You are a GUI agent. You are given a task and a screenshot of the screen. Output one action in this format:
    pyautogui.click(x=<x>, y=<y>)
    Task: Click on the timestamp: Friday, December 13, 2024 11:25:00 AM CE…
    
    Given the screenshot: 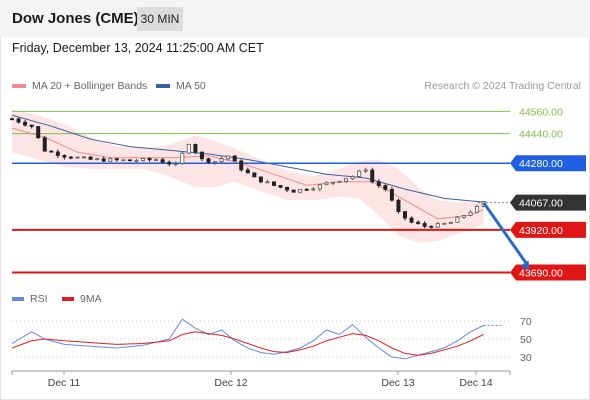 What is the action you would take?
    pyautogui.click(x=138, y=48)
    